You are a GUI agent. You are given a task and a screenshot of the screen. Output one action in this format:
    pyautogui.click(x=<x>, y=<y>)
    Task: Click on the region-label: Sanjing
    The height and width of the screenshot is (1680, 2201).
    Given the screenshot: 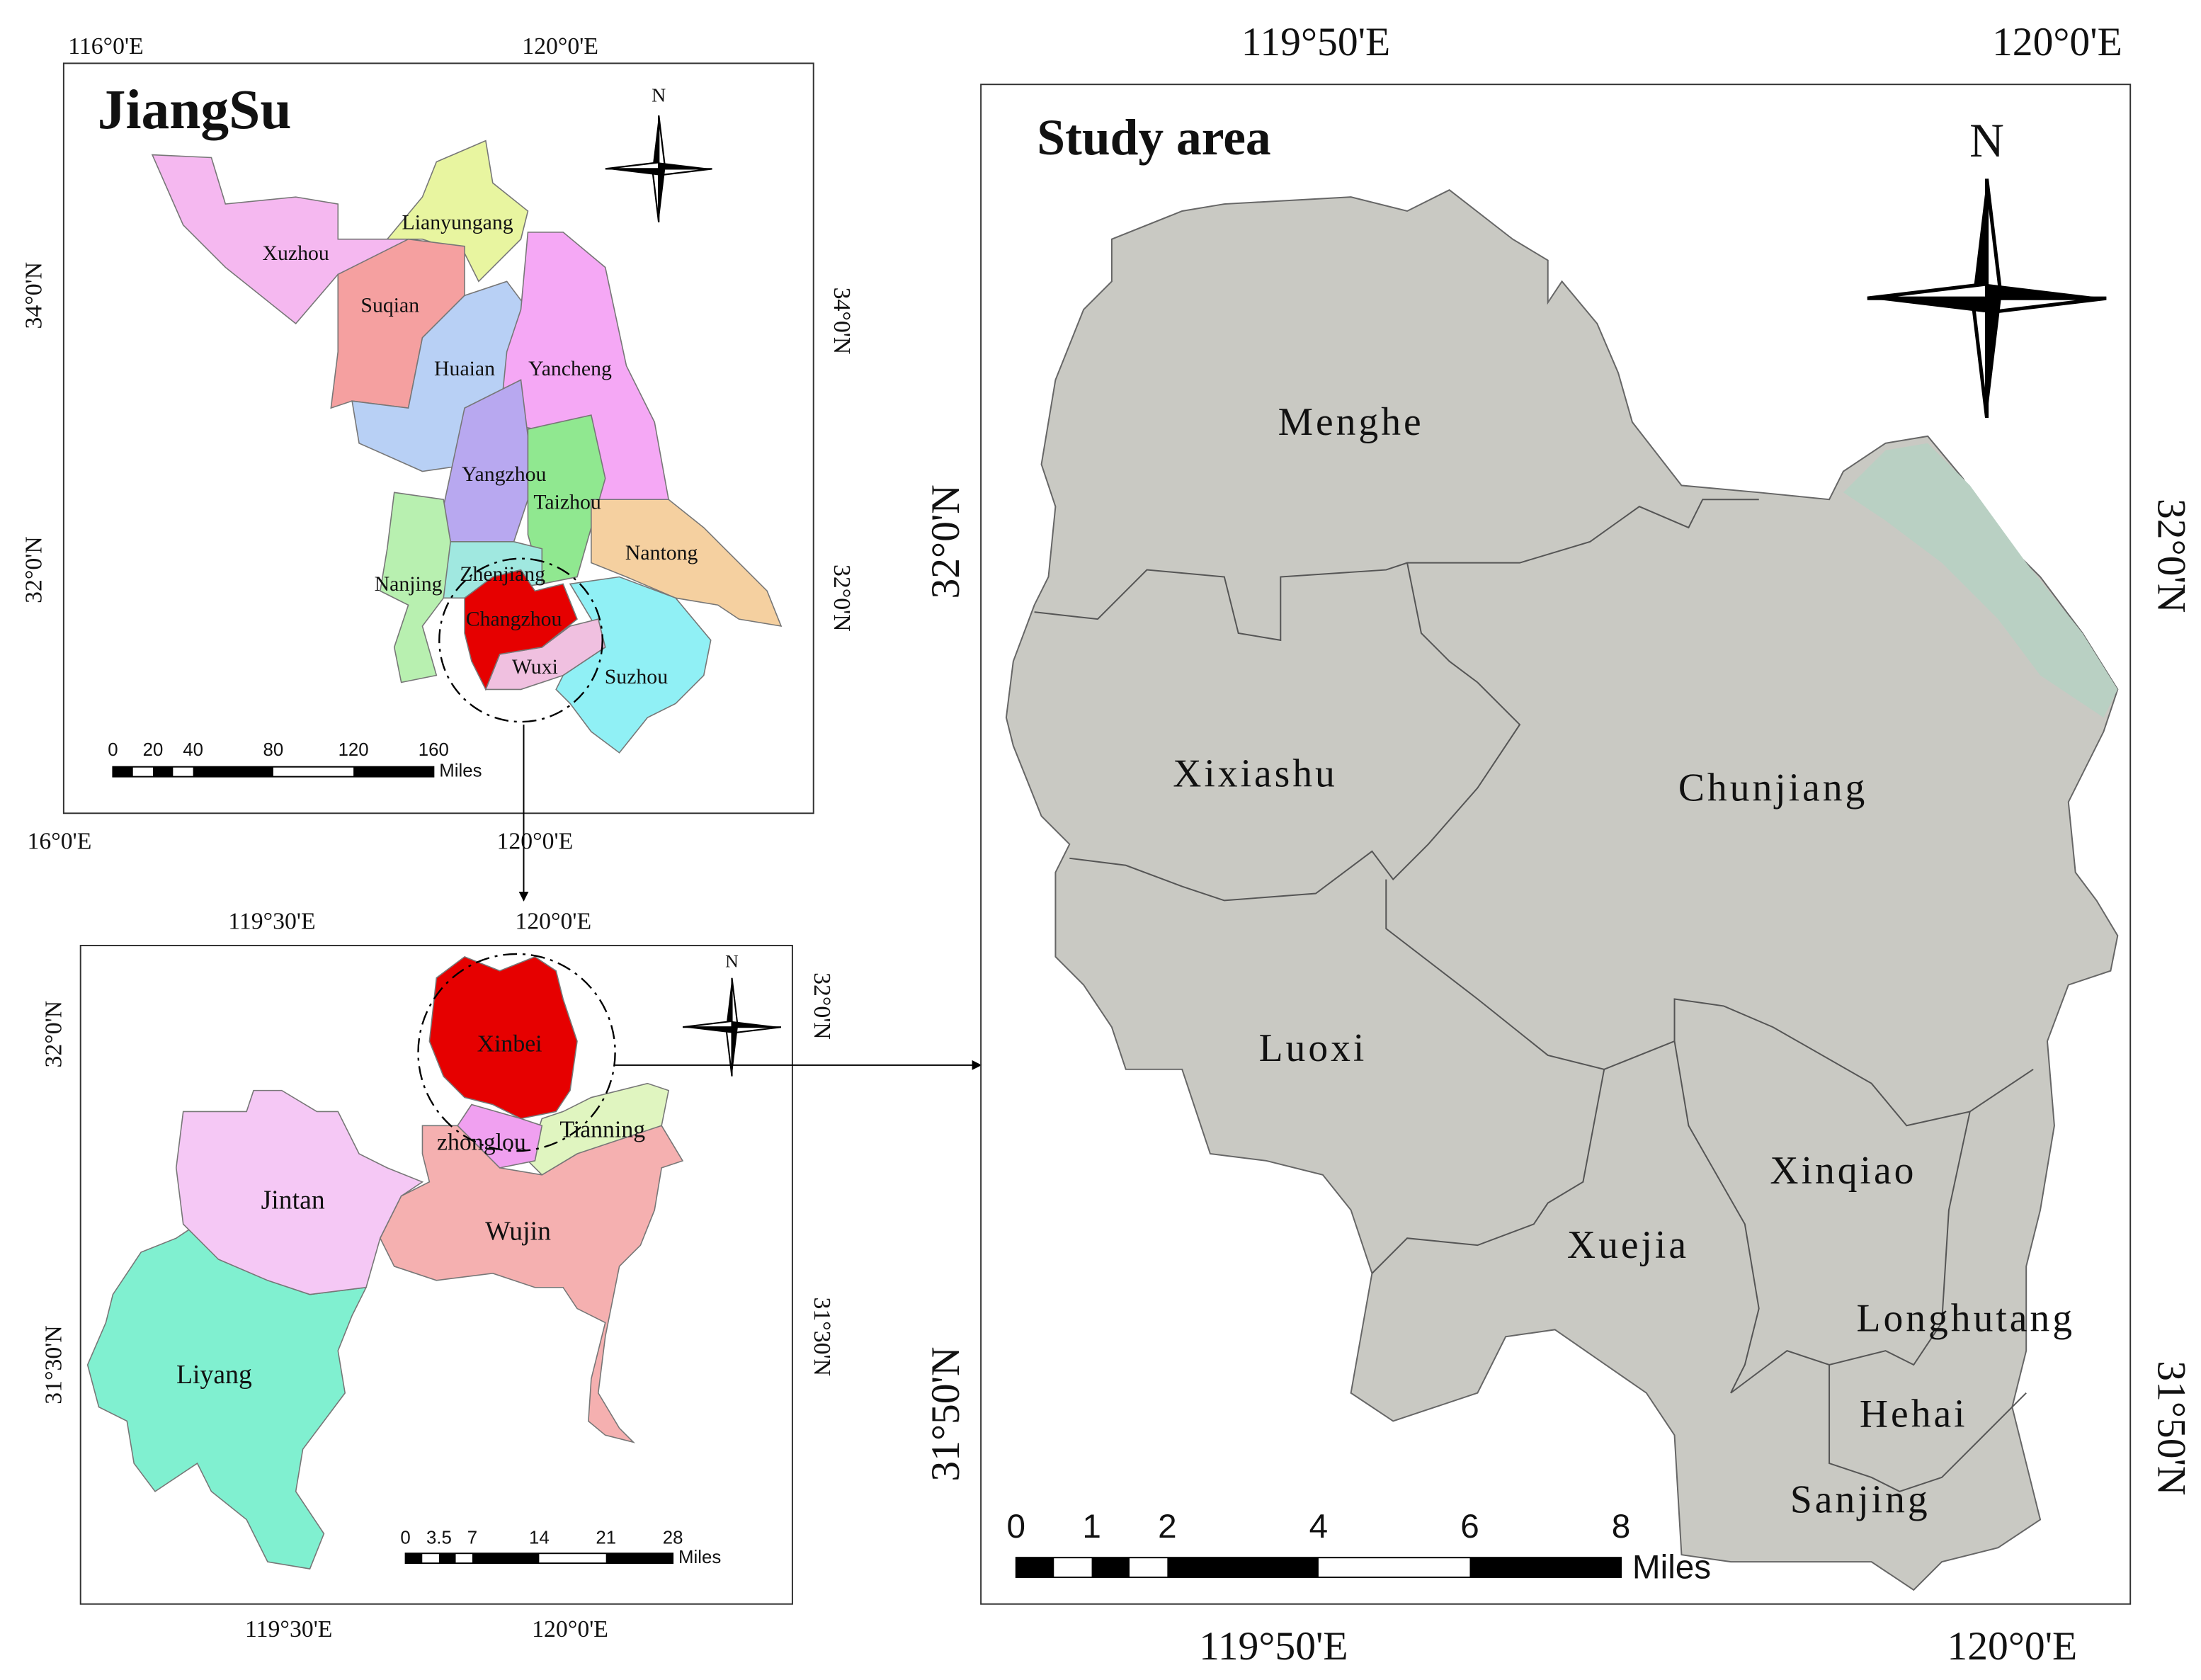 What is the action you would take?
    pyautogui.click(x=1860, y=1500)
    